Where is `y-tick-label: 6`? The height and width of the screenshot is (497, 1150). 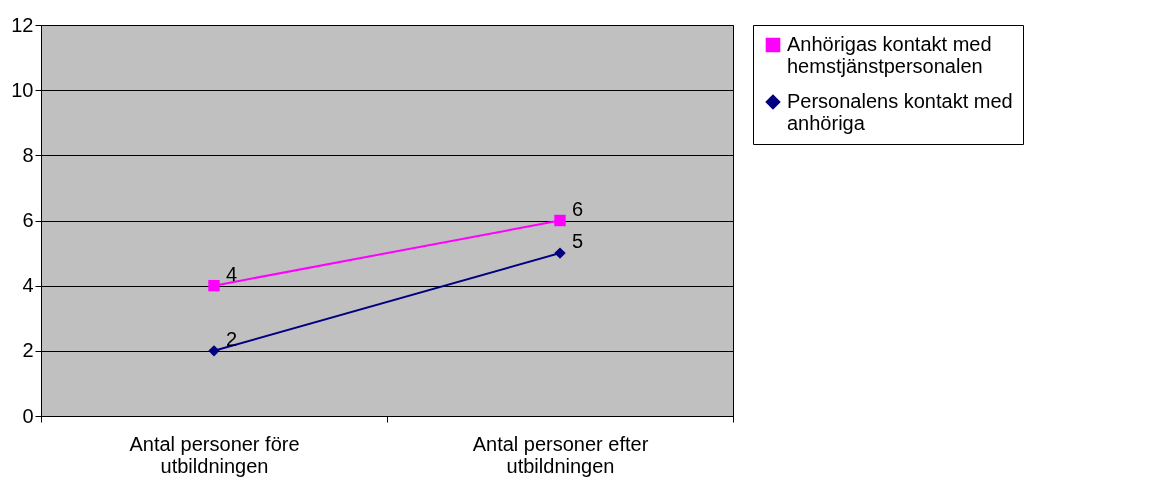 y-tick-label: 6 is located at coordinates (28, 220).